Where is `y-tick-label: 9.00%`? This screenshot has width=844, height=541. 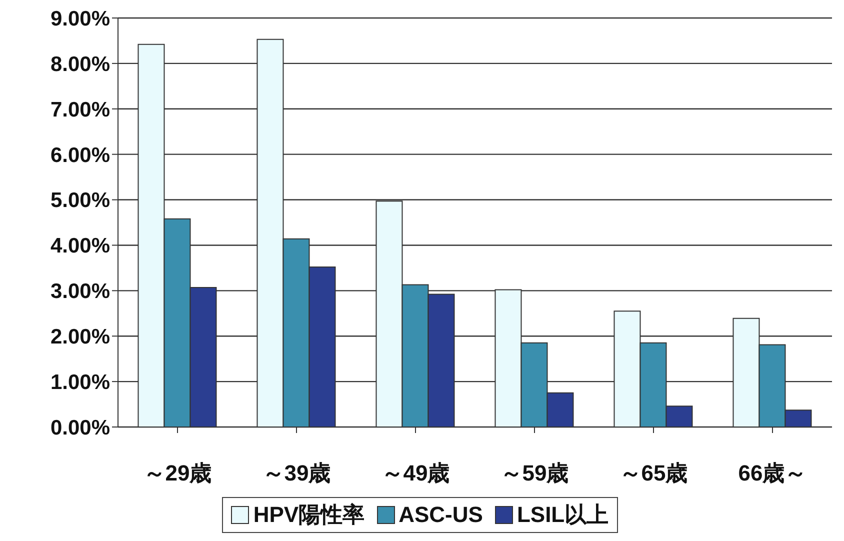
y-tick-label: 9.00% is located at coordinates (80, 18).